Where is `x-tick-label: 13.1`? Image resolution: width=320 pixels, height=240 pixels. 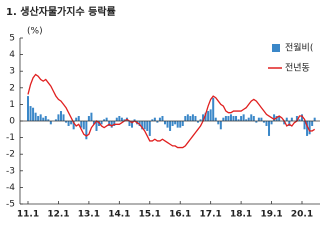 x-tick-label: 13.1 is located at coordinates (89, 215).